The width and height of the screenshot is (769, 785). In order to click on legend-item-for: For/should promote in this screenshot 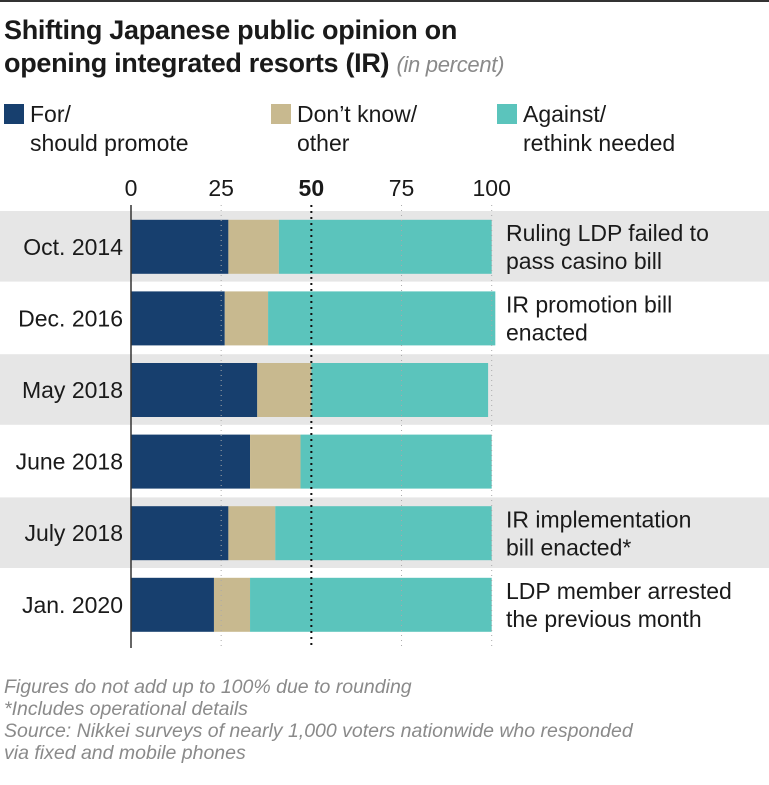, I will do `click(96, 129)`.